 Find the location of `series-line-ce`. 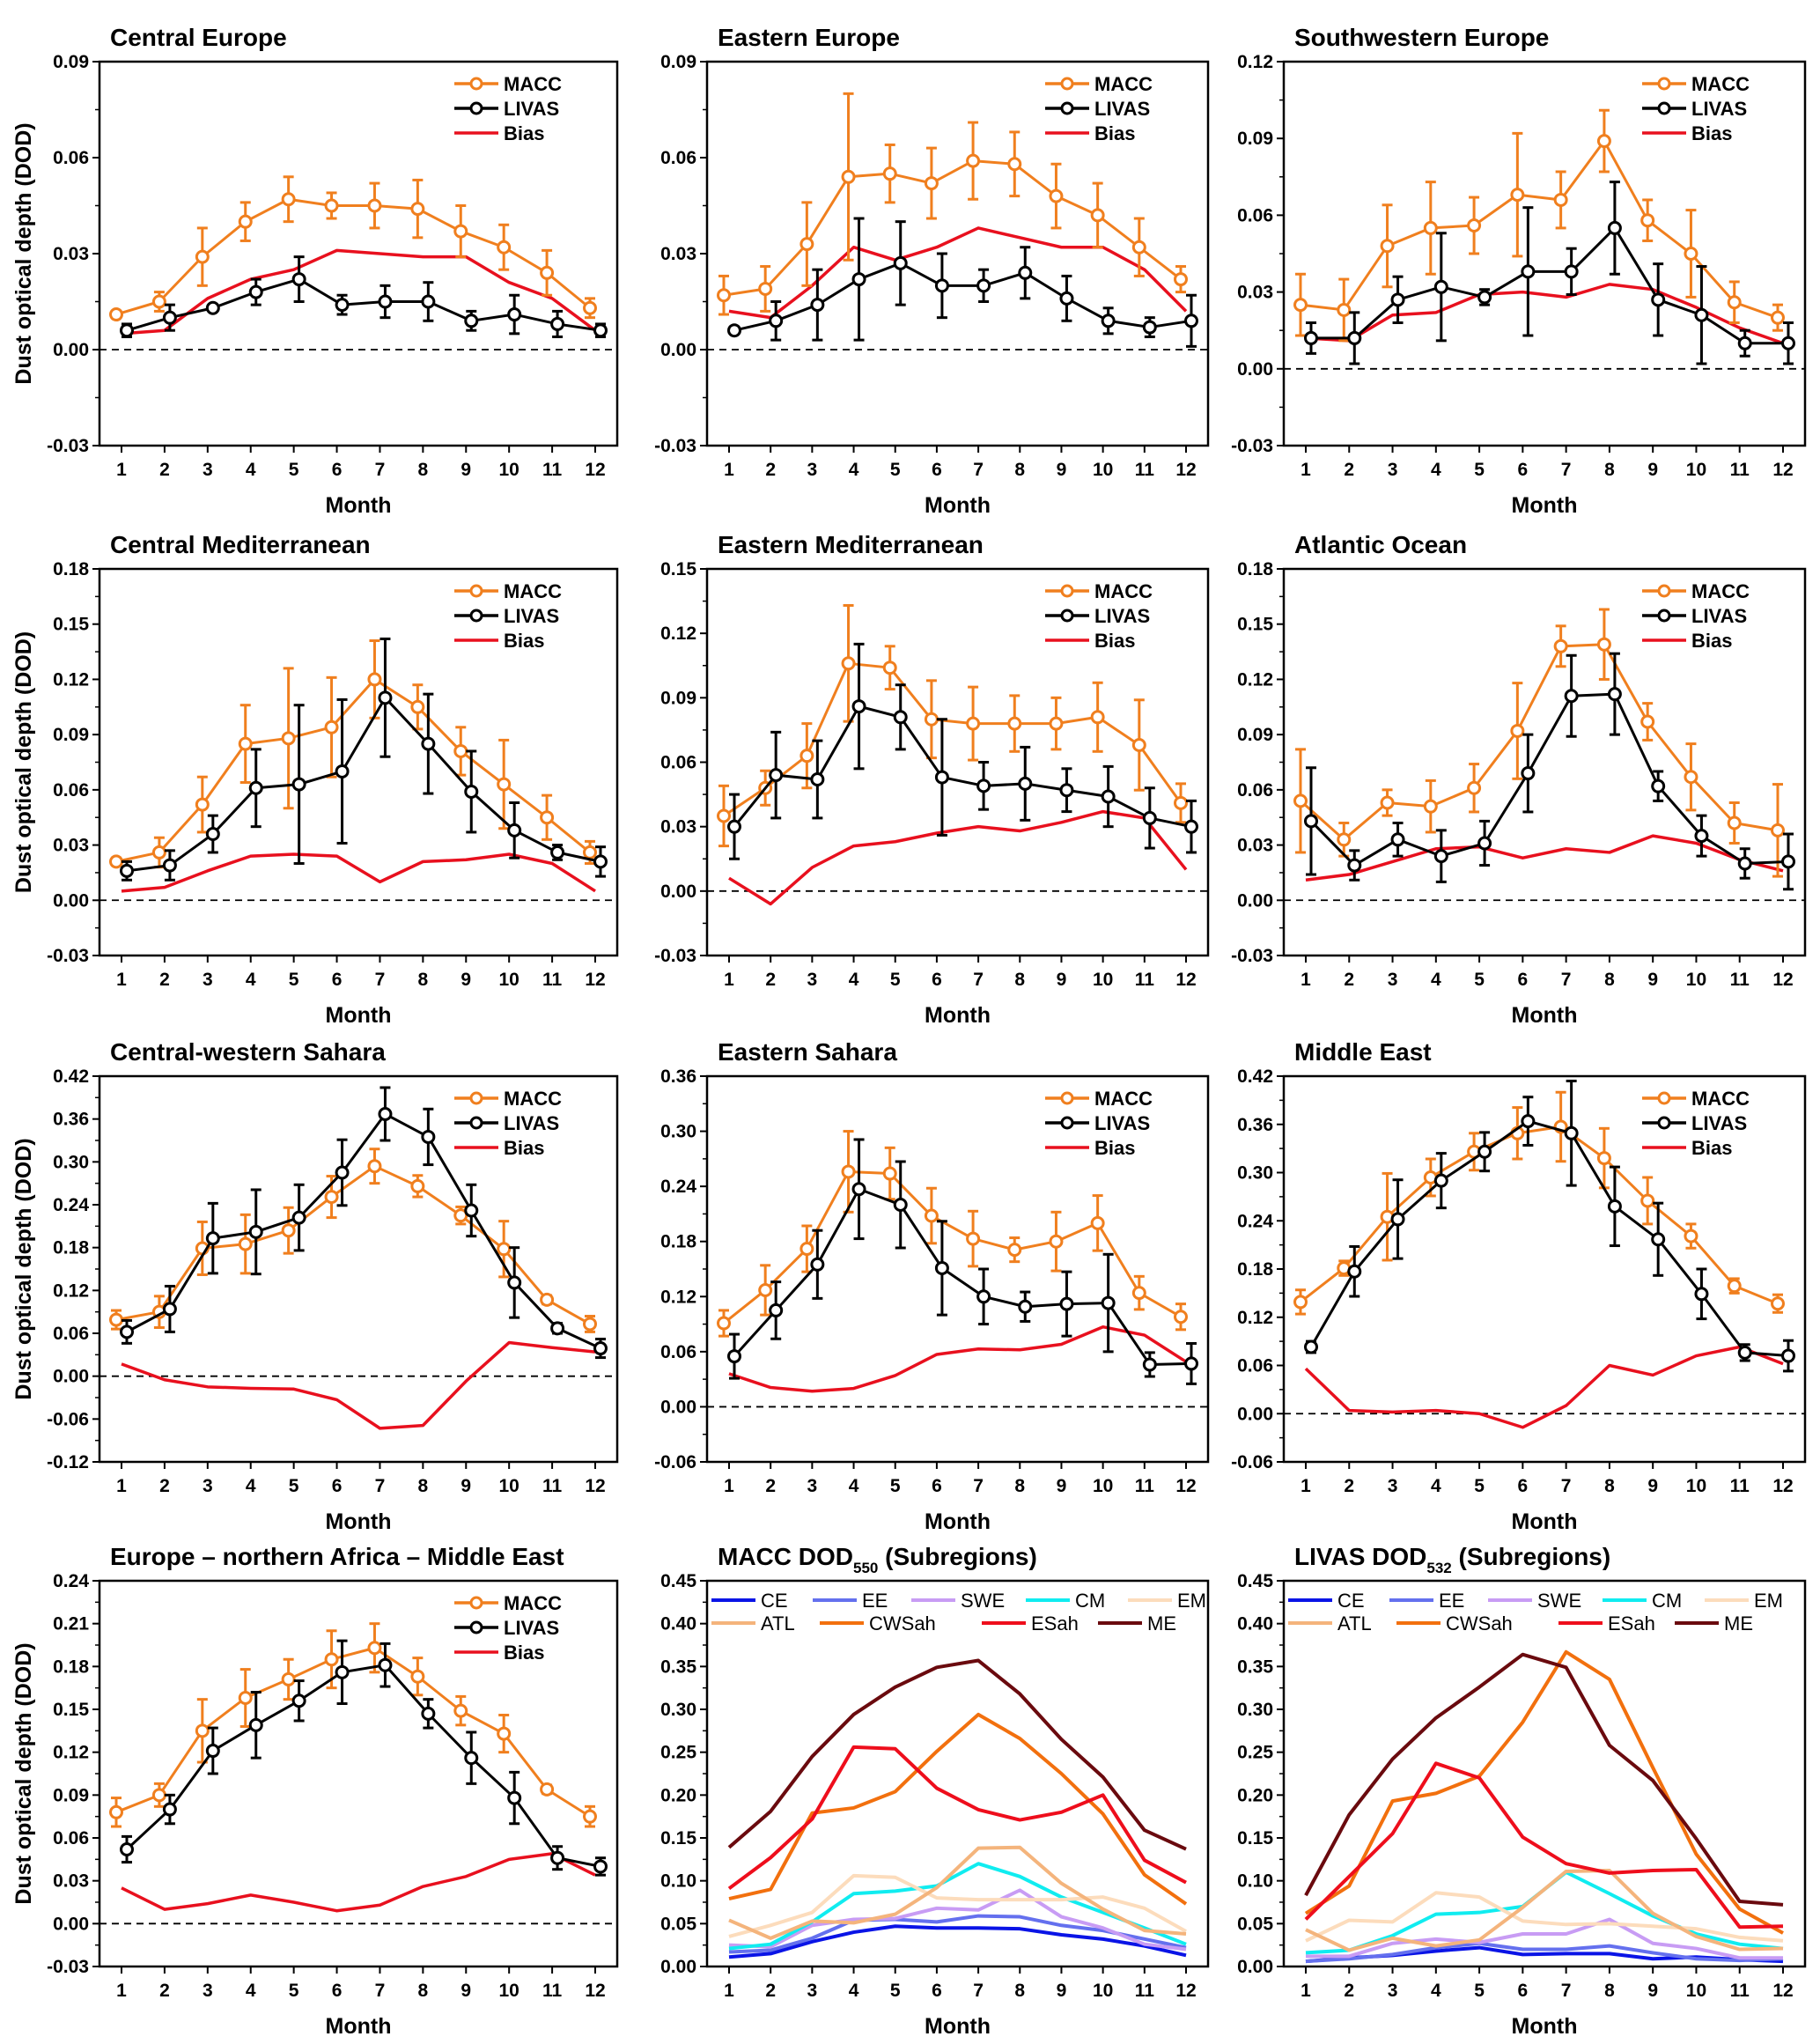

series-line-ce is located at coordinates (957, 1941).